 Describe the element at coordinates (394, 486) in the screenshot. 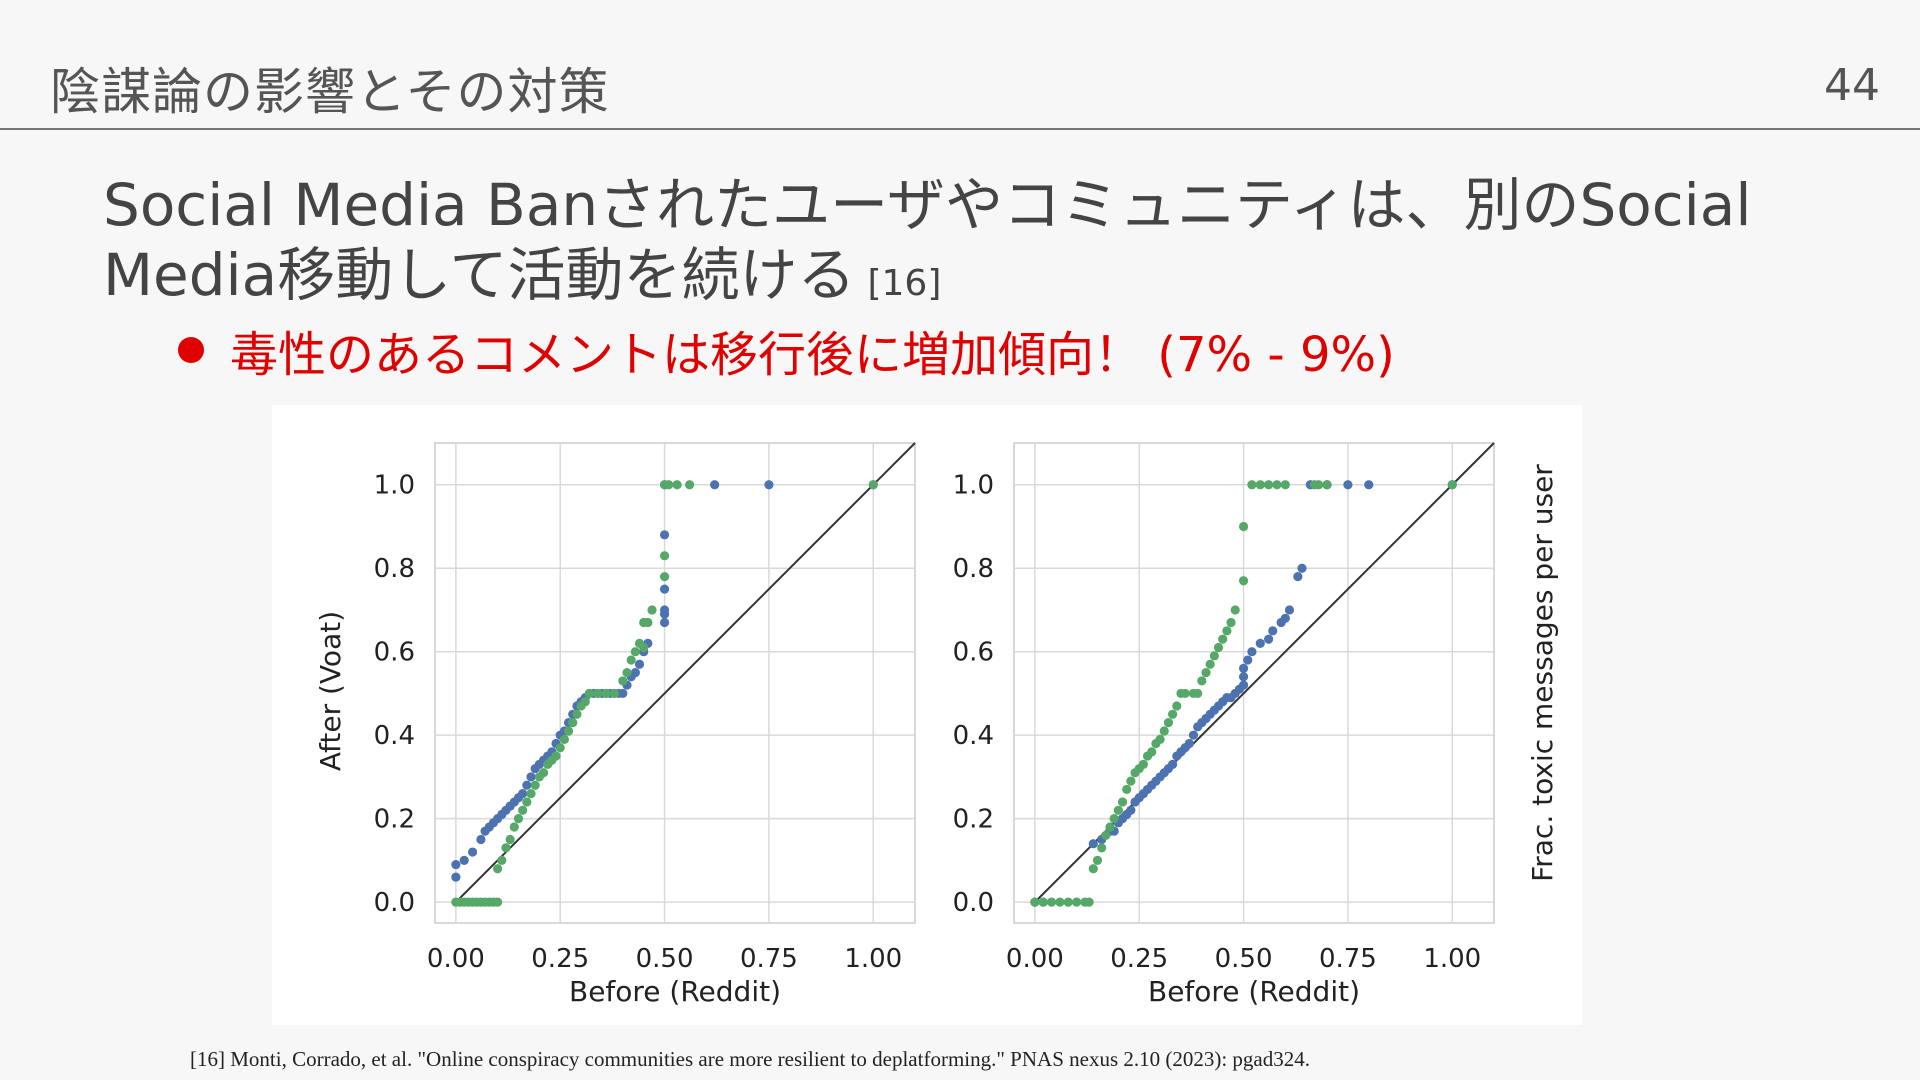

I see `left-y-tick-label: 1.0` at that location.